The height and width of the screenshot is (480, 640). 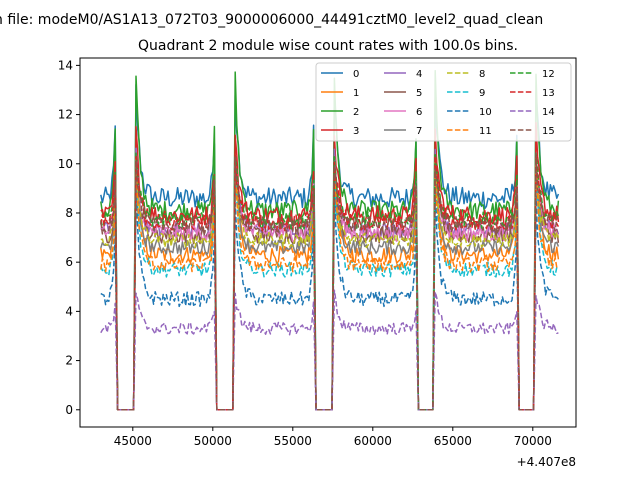 I want to click on y-axis: 0 2 4 6 8 10 12 14, so click(x=69, y=237).